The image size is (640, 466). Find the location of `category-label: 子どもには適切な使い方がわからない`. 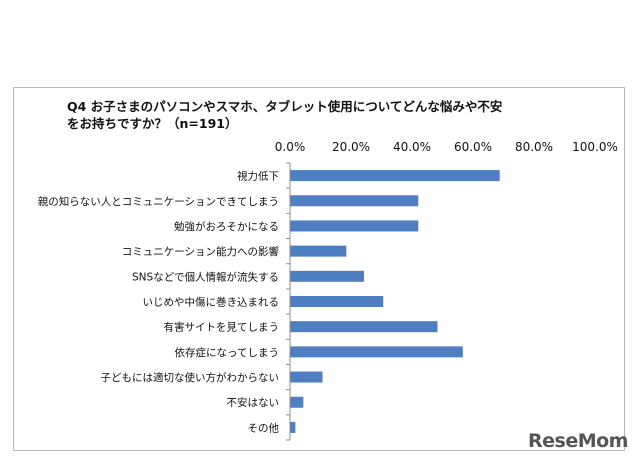

category-label: 子どもには適切な使い方がわからない is located at coordinates (190, 377).